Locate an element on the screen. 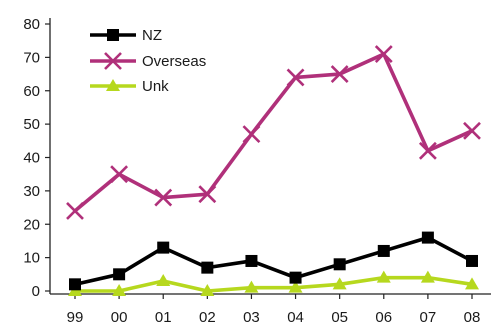  x-tick-label: 99 is located at coordinates (75, 317).